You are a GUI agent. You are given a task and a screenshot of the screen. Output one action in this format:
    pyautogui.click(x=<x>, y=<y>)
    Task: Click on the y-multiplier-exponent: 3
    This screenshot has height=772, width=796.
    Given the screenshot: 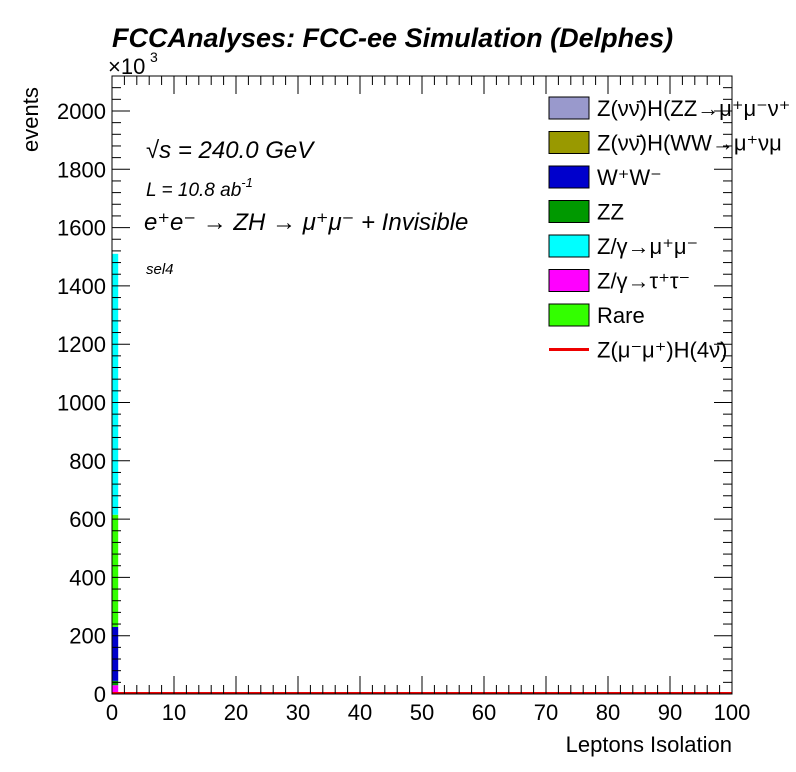 What is the action you would take?
    pyautogui.click(x=154, y=57)
    